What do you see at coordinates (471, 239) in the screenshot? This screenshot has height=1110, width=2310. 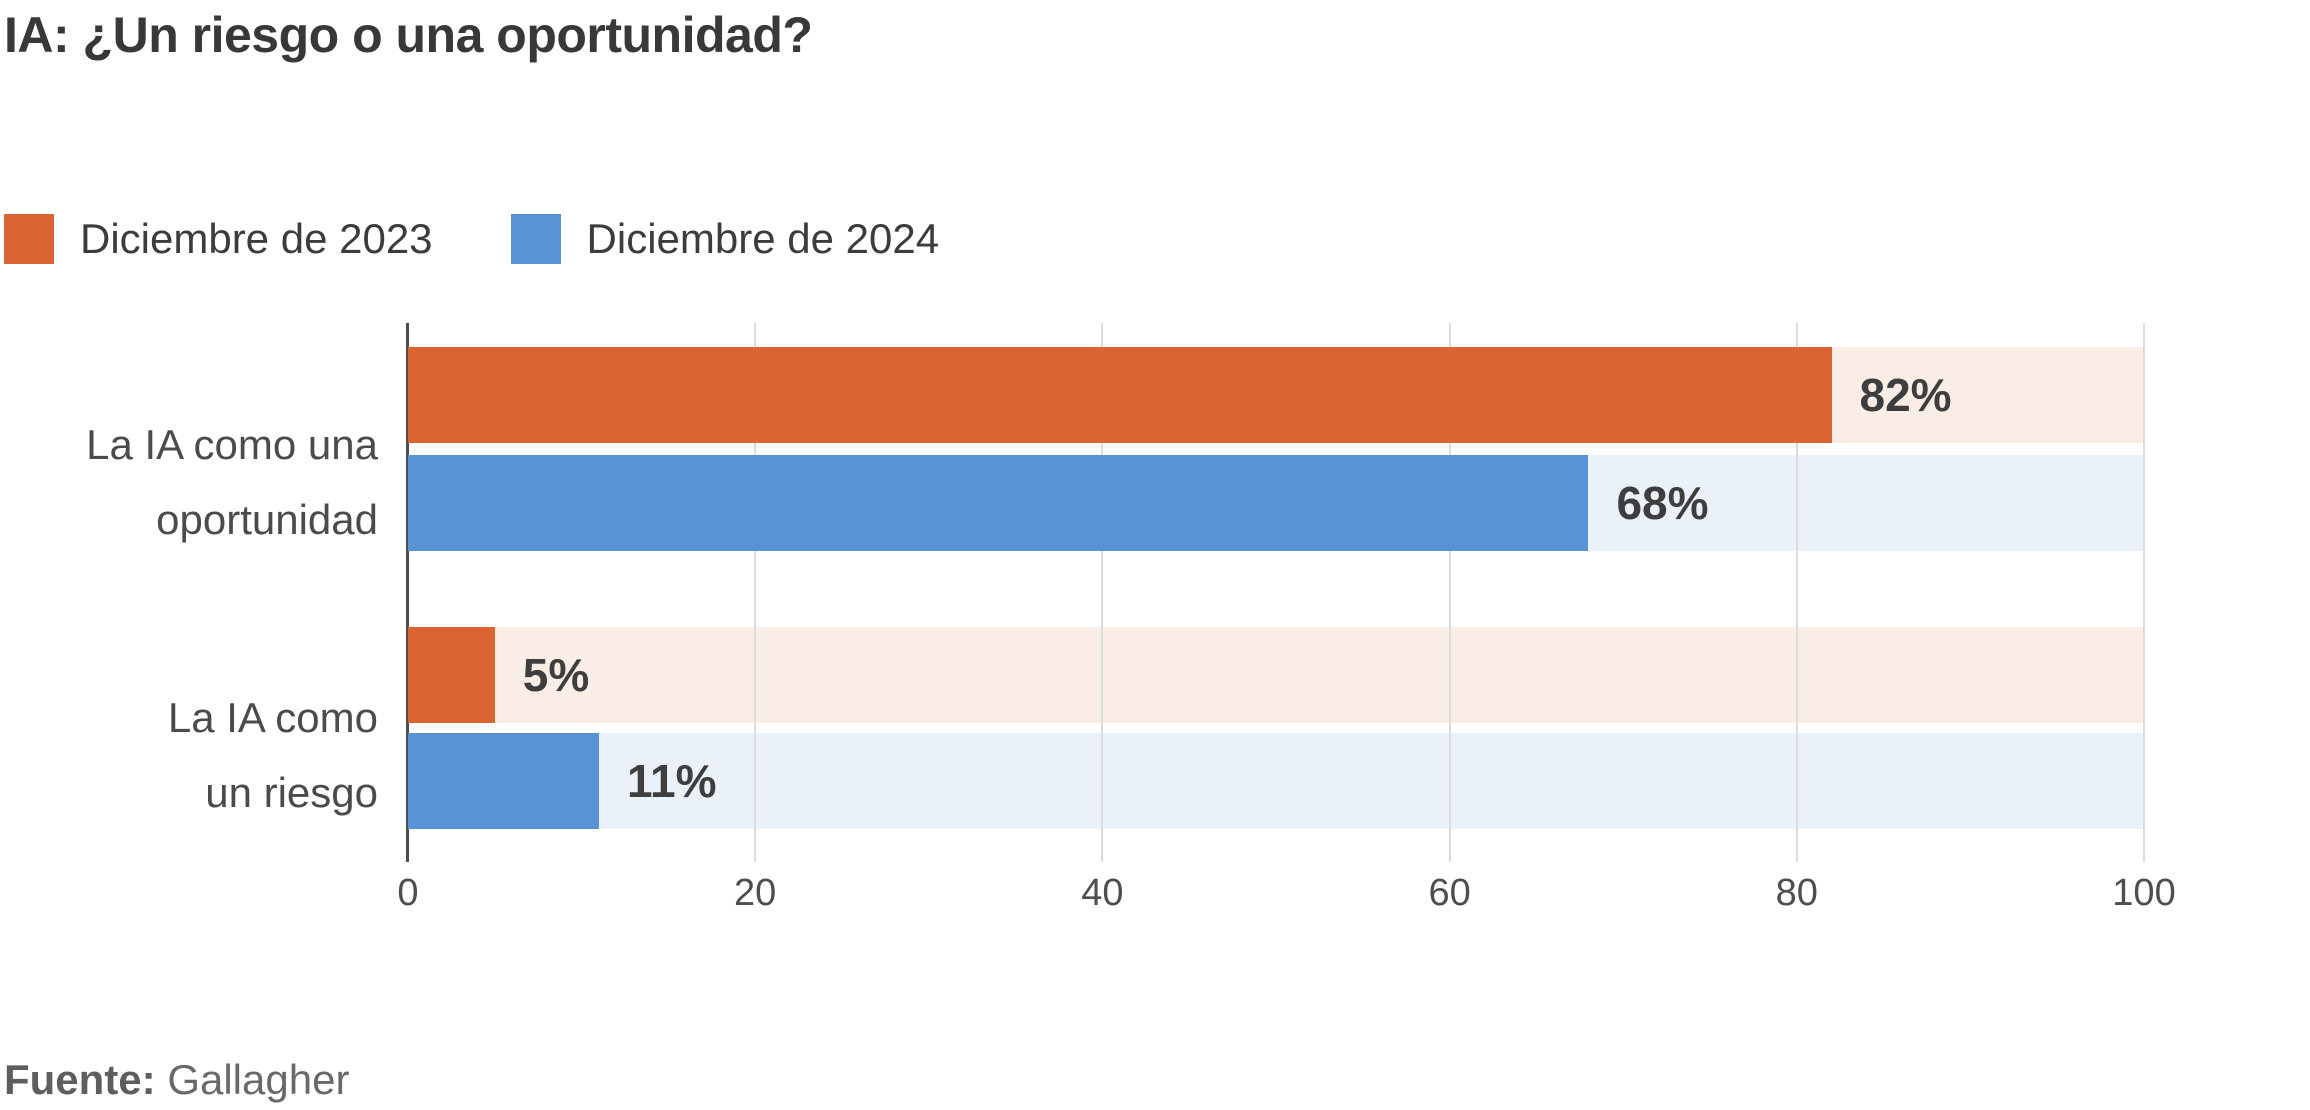 I see `legend: Diciembre de 2023 Diciembre de 2024` at bounding box center [471, 239].